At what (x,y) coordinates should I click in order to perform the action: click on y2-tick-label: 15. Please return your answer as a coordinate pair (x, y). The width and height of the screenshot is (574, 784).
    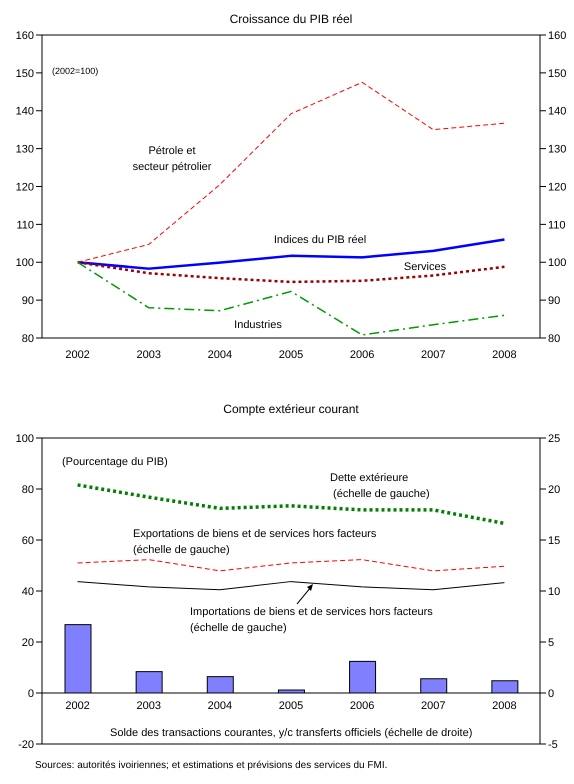
    Looking at the image, I should click on (554, 540).